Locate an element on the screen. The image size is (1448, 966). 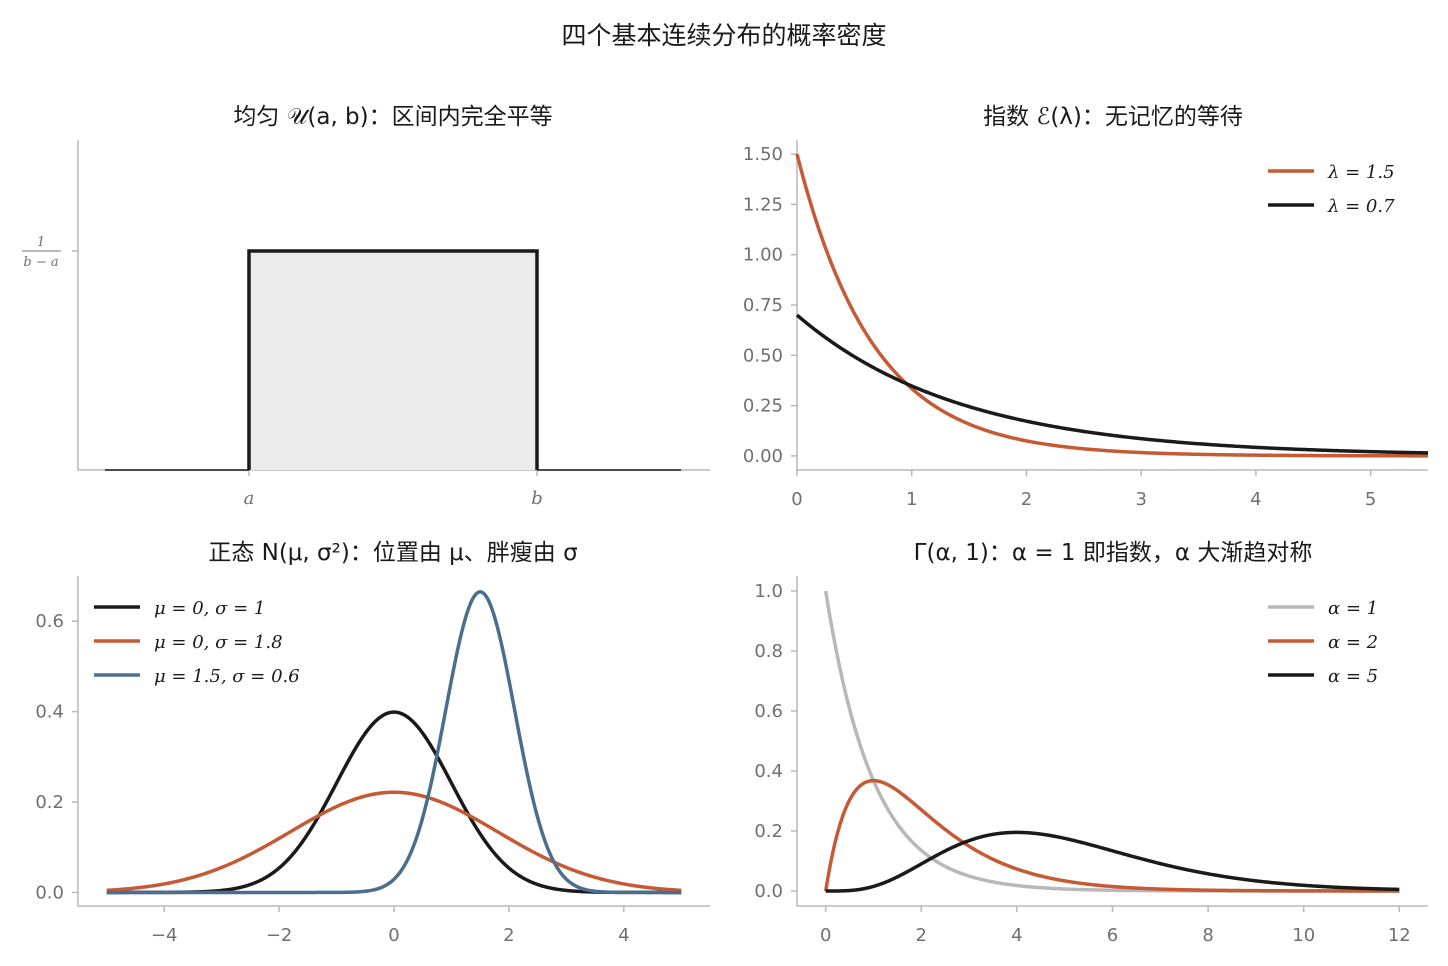
uniform-ytick-numerator: 1 is located at coordinates (41, 242).